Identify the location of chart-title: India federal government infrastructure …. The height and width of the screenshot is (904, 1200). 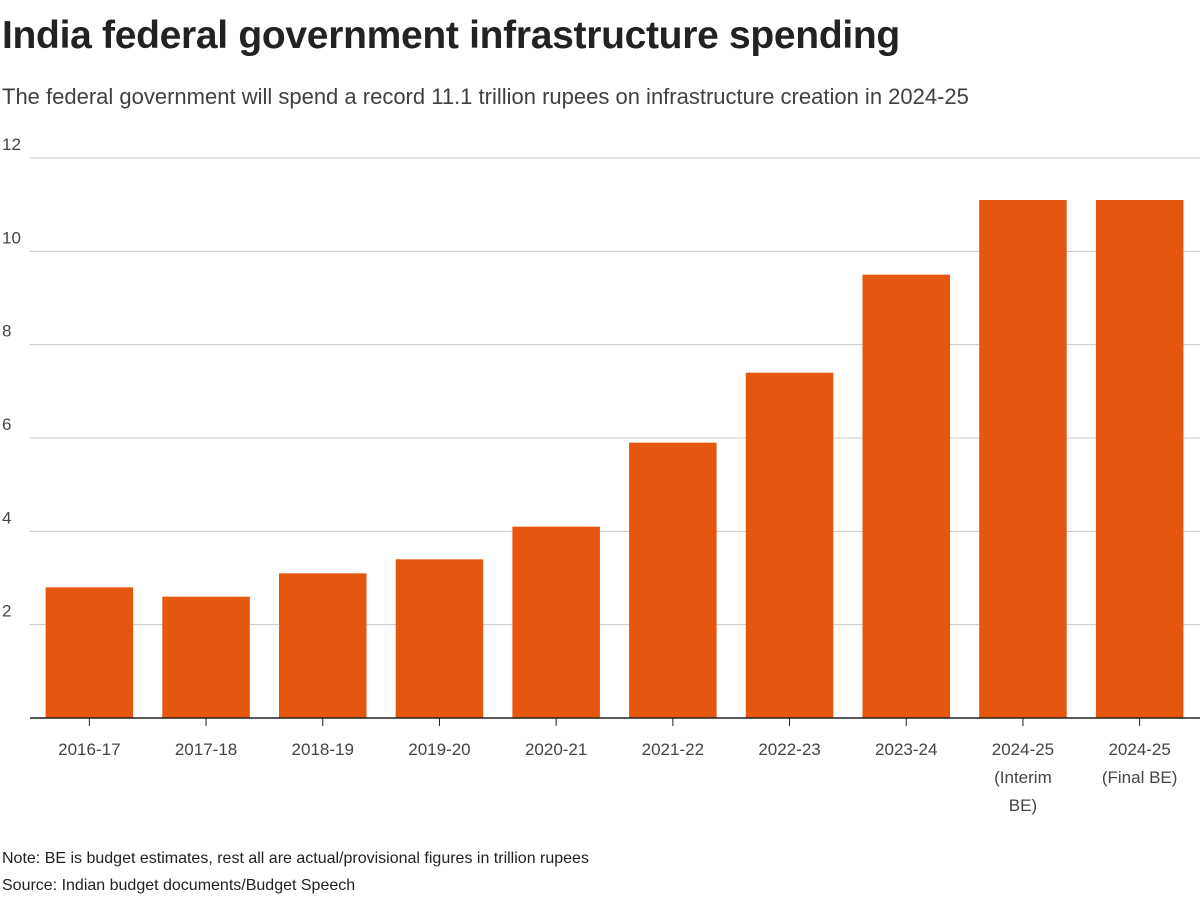
(451, 35).